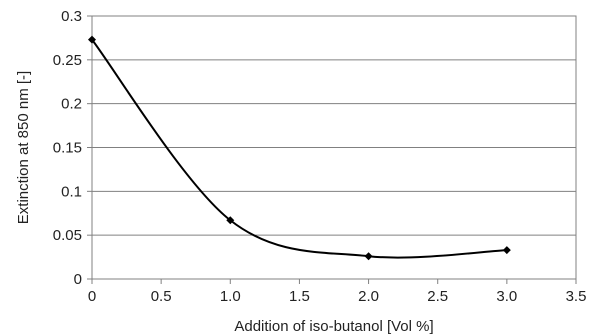 The width and height of the screenshot is (594, 336). I want to click on y-tick-label: 0.15, so click(67, 148).